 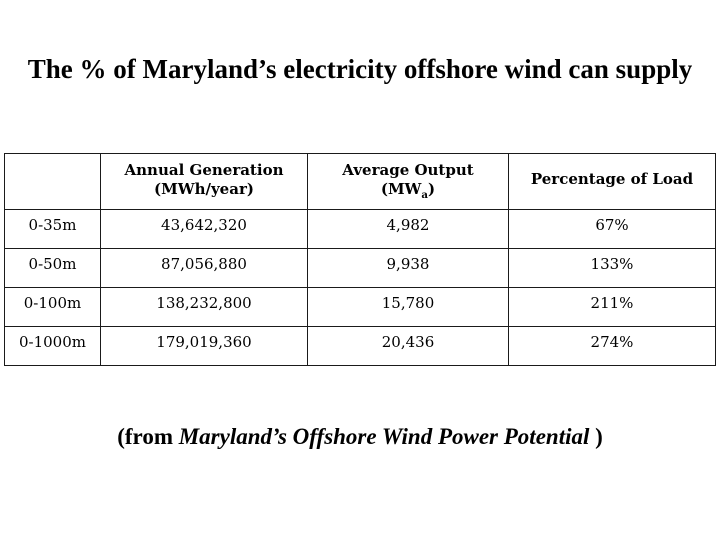 I want to click on load-cell: 211%, so click(x=612, y=307).